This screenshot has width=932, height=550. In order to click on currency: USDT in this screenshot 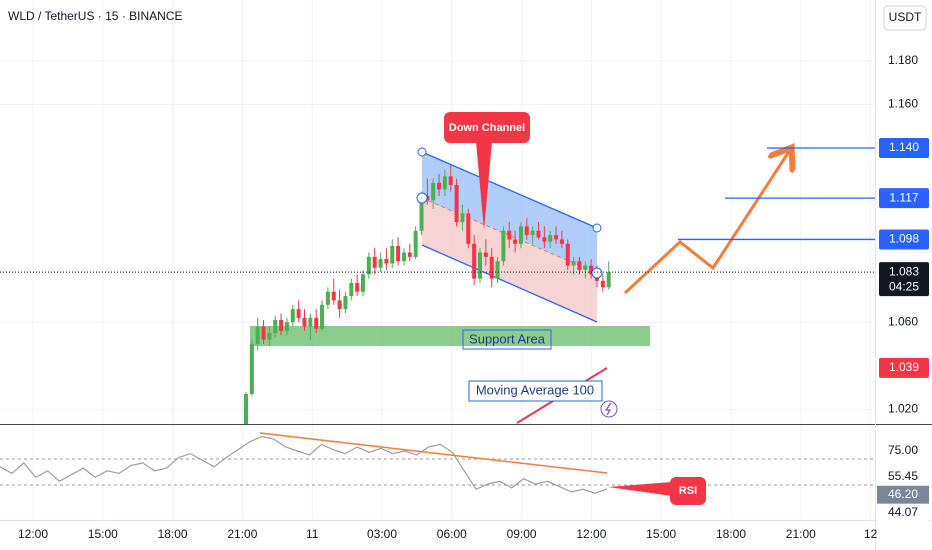, I will do `click(905, 17)`.